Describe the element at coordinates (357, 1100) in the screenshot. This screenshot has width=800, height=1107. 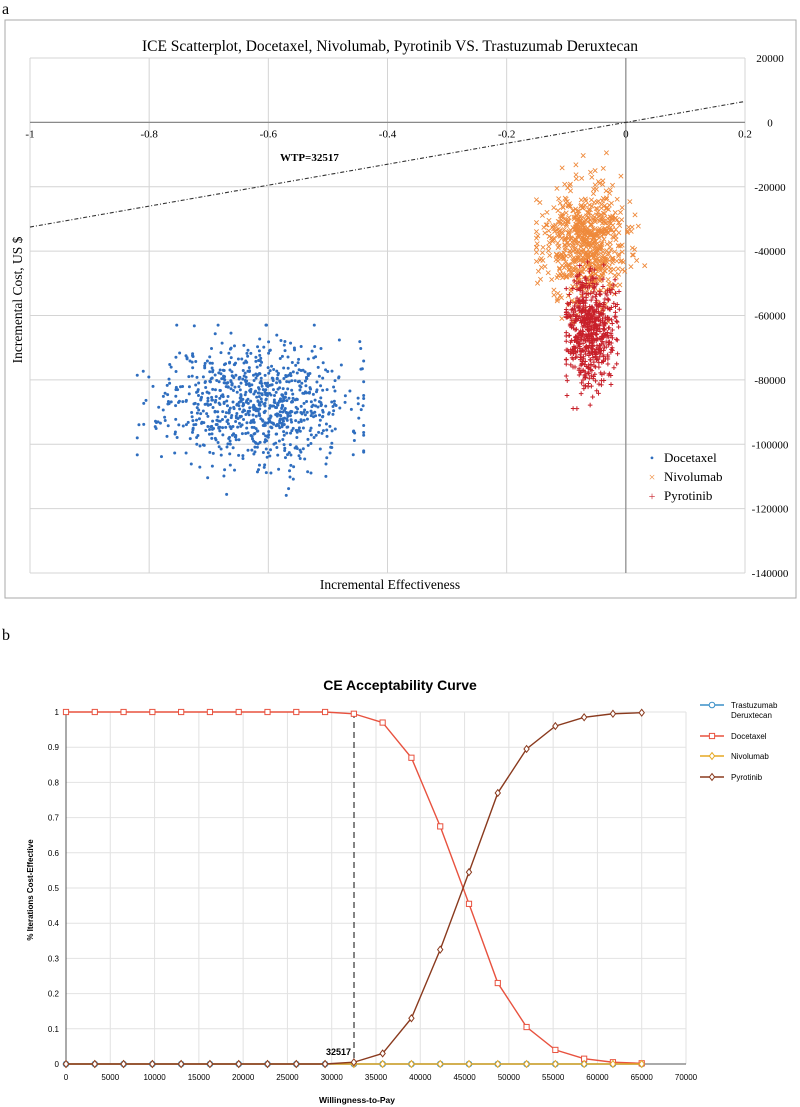
I see `ceac-x-axis-label: Willingness-to-Pay` at that location.